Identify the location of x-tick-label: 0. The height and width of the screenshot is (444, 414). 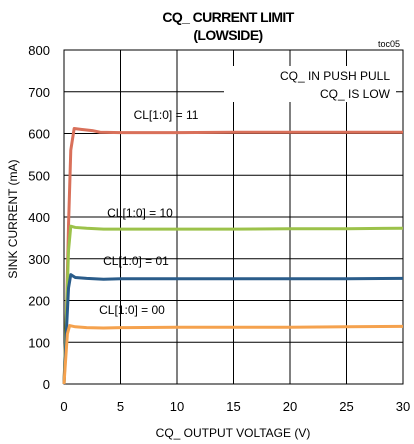
(63, 406).